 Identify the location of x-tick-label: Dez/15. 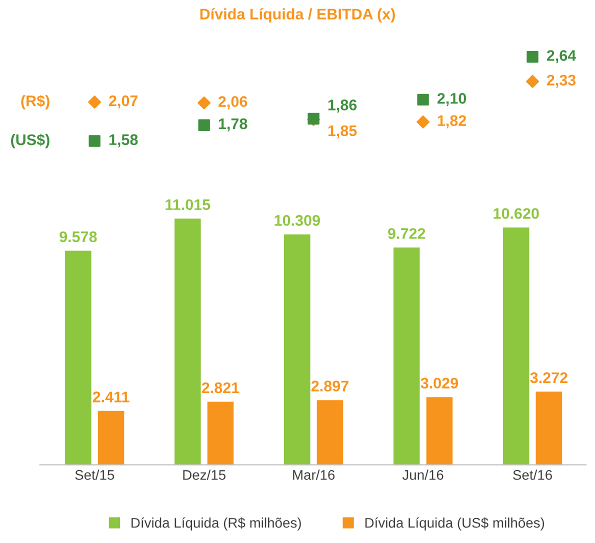
(204, 475).